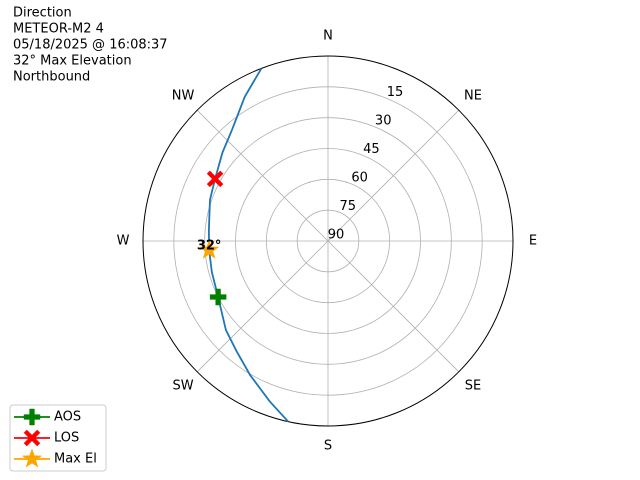 The image size is (640, 480). What do you see at coordinates (533, 241) in the screenshot?
I see `x-tick-label: E` at bounding box center [533, 241].